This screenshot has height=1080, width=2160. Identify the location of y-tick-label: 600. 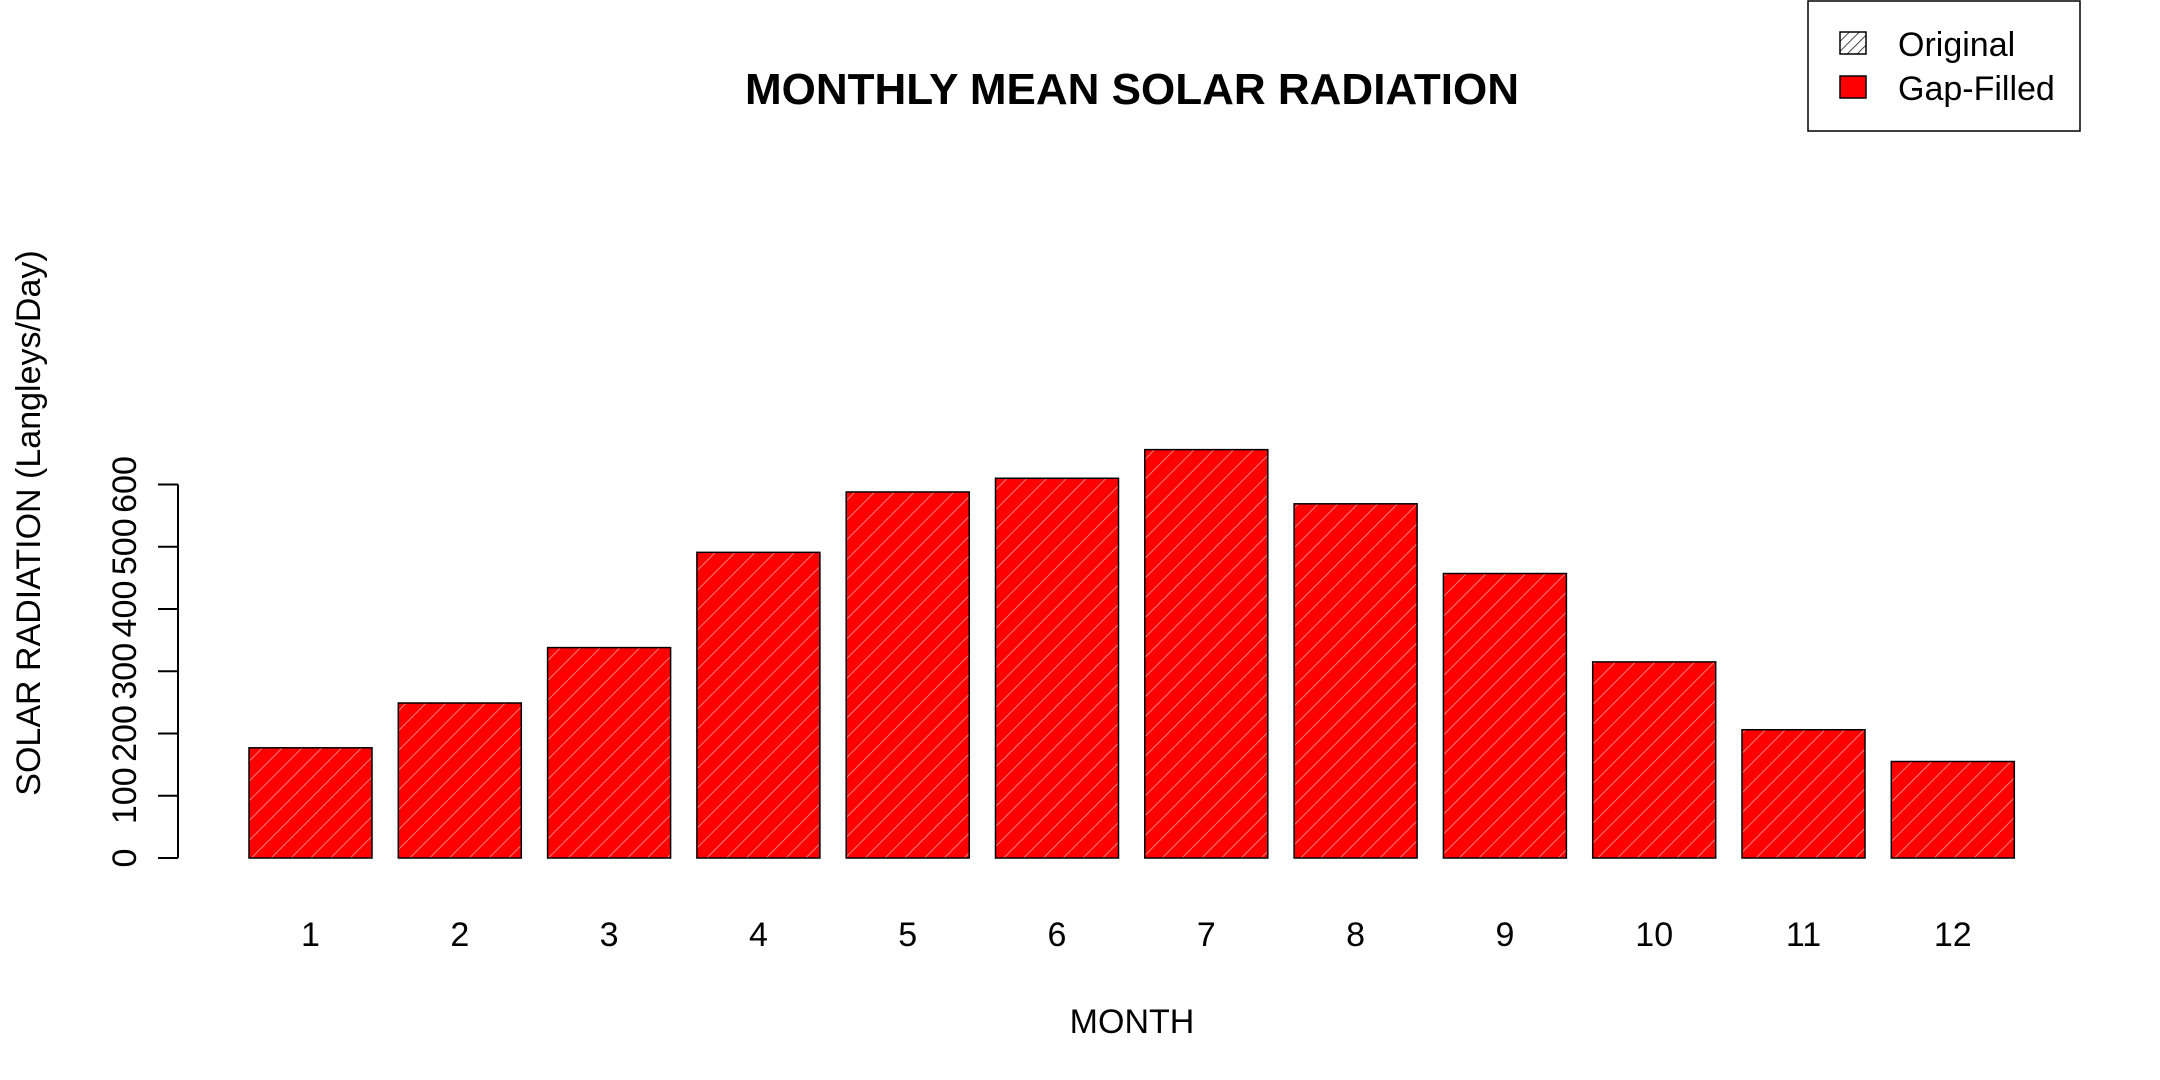
(125, 484).